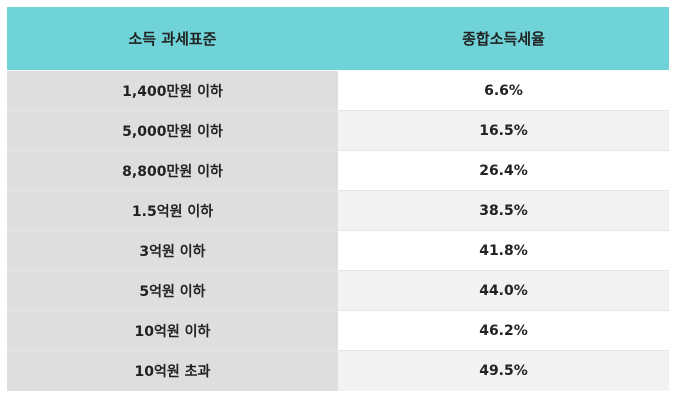  Describe the element at coordinates (172, 90) in the screenshot. I see `bracket-cell: 1,400만원 이하` at that location.